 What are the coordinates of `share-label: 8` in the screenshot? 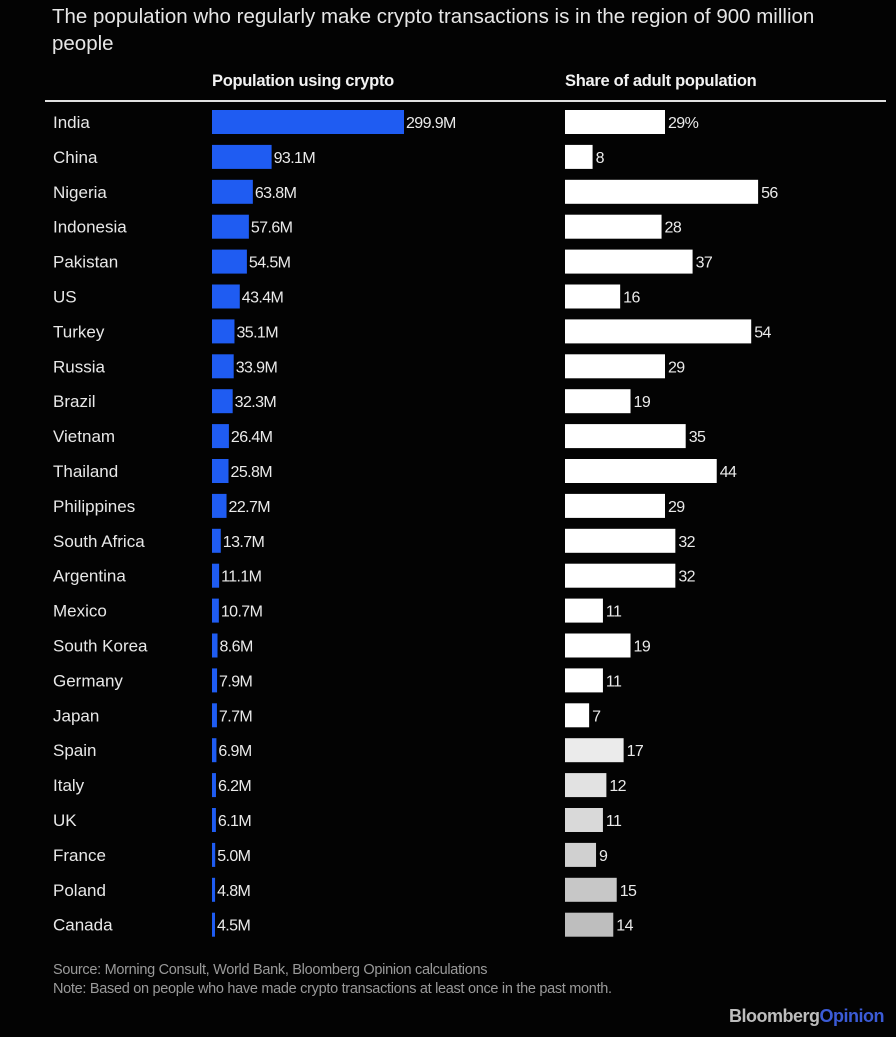 It's located at (600, 158).